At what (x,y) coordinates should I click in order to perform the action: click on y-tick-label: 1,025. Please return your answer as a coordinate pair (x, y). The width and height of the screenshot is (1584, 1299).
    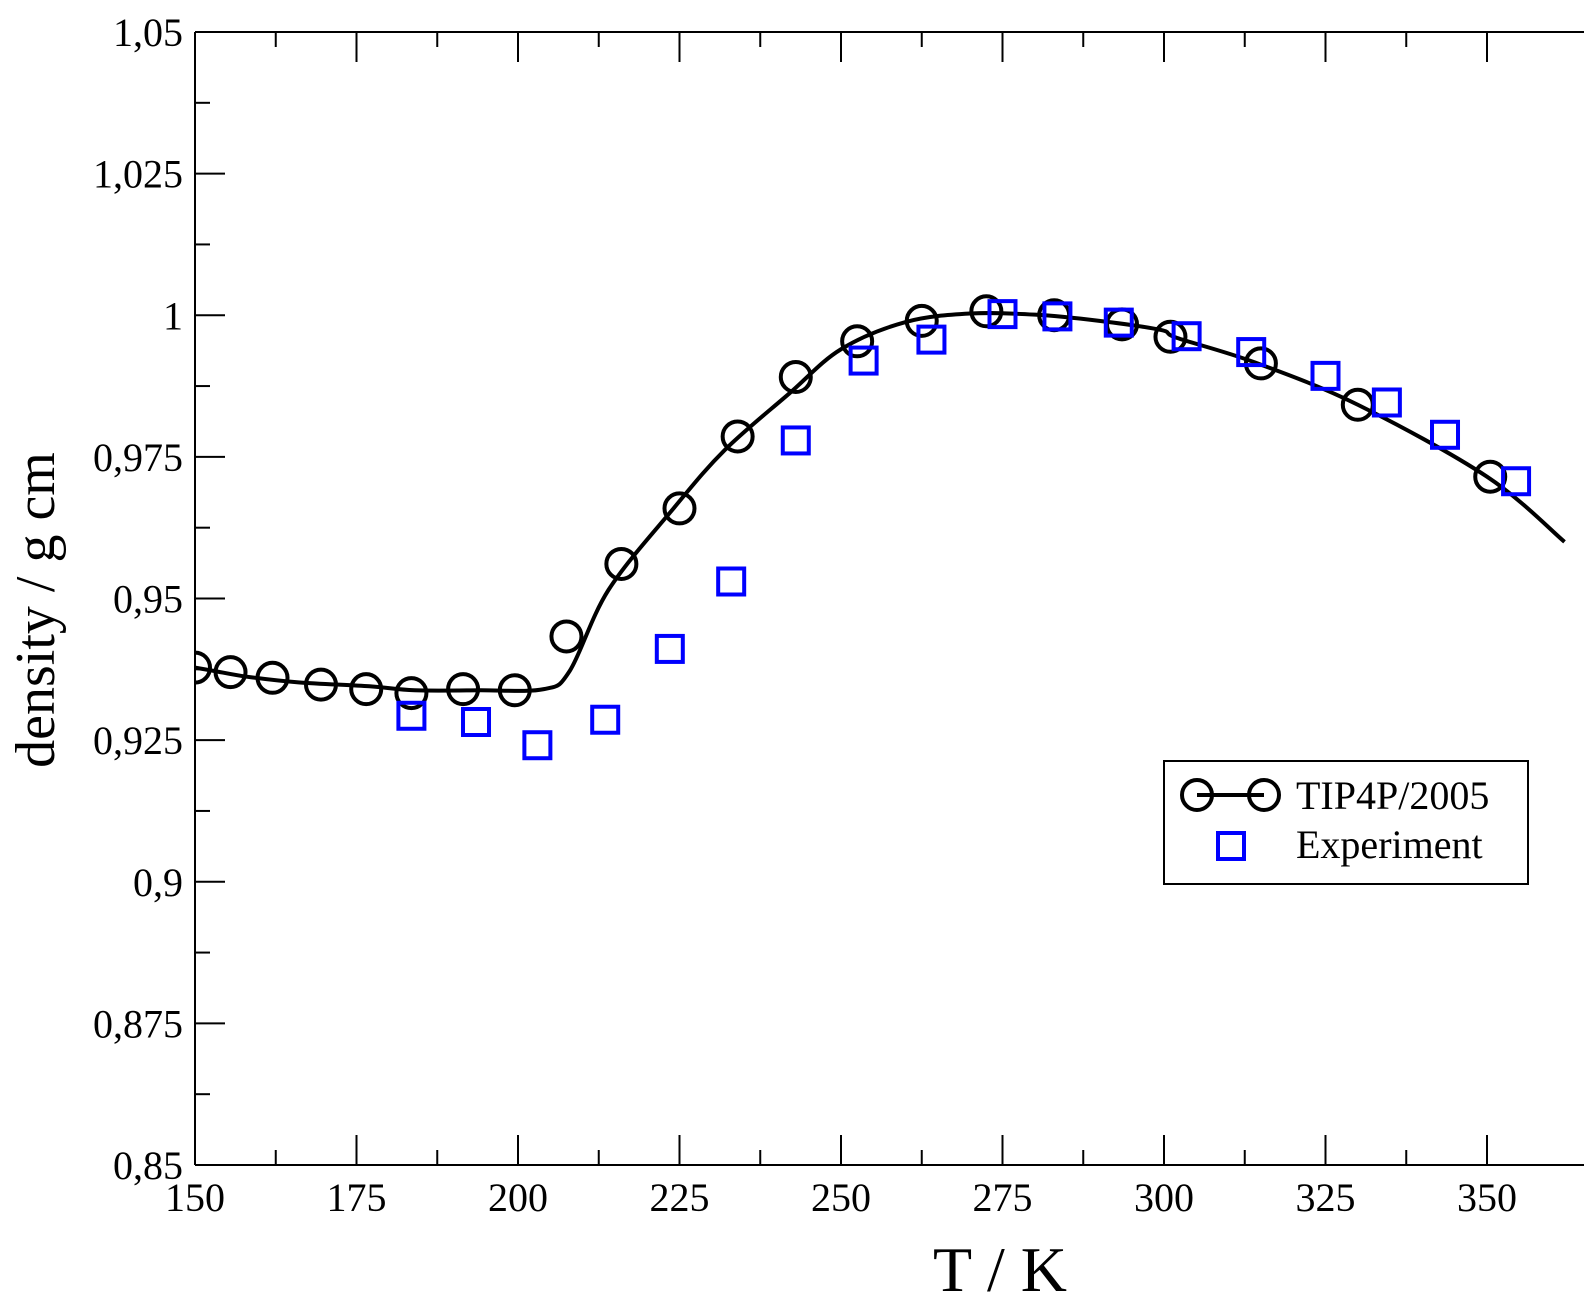
    Looking at the image, I should click on (138, 174).